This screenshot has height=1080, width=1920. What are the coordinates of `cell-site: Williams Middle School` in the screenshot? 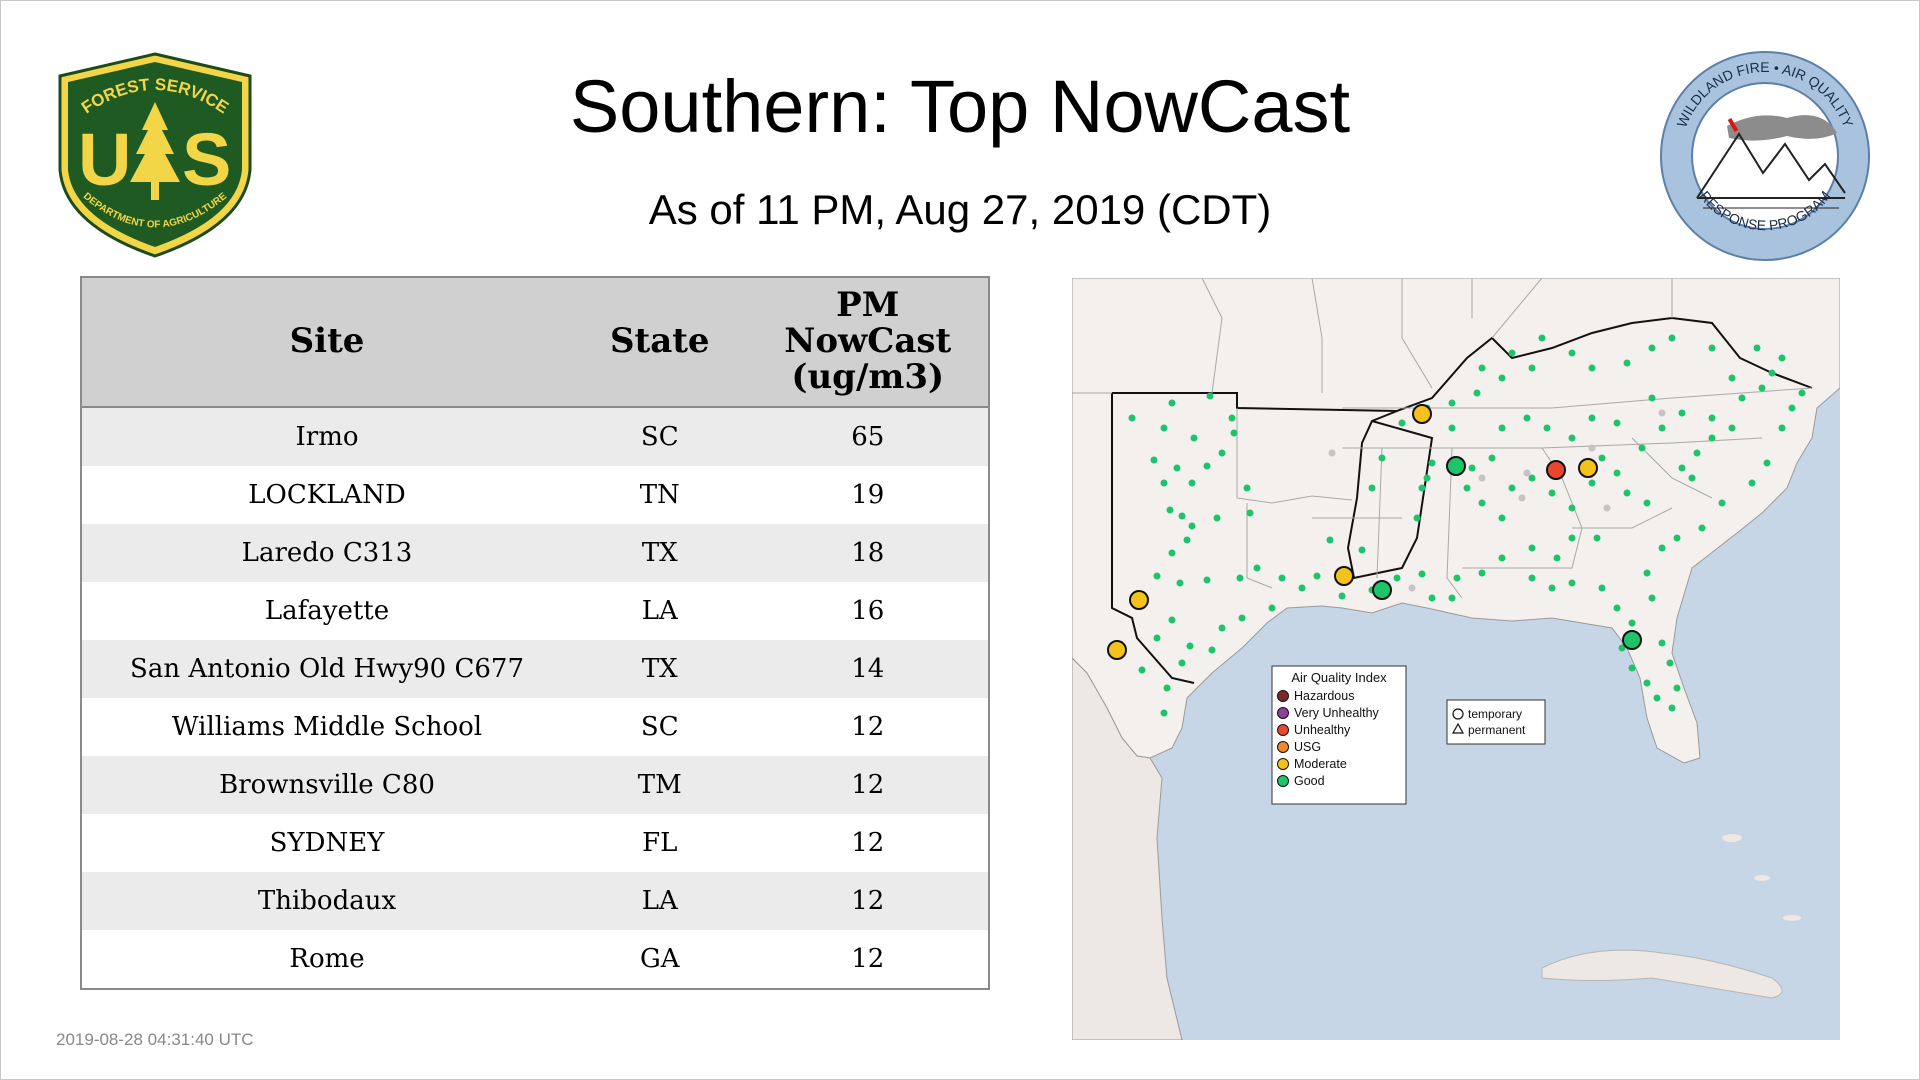 It's located at (327, 727).